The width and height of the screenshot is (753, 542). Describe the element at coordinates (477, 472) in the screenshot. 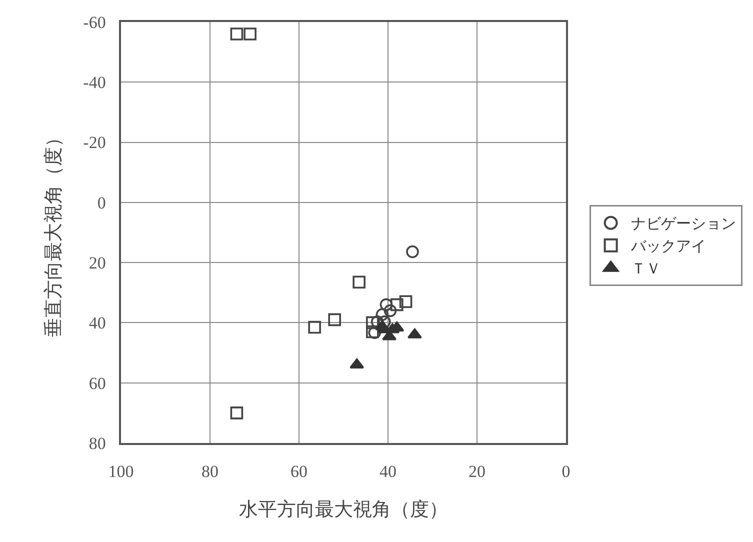

I see `x-tick-label: 20` at that location.